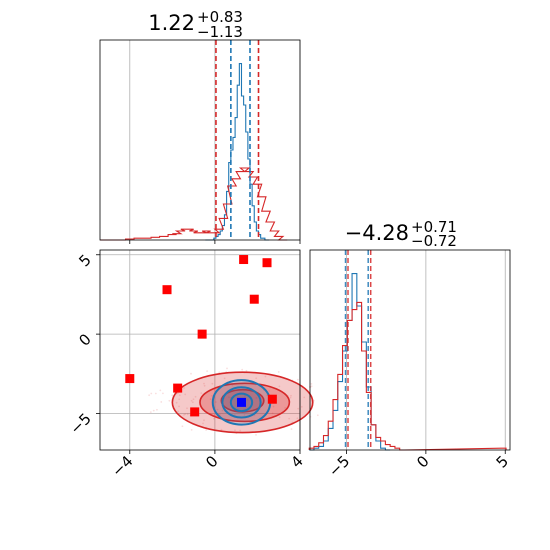  I want to click on marginal-y-tick-label-2: 5, so click(502, 461).